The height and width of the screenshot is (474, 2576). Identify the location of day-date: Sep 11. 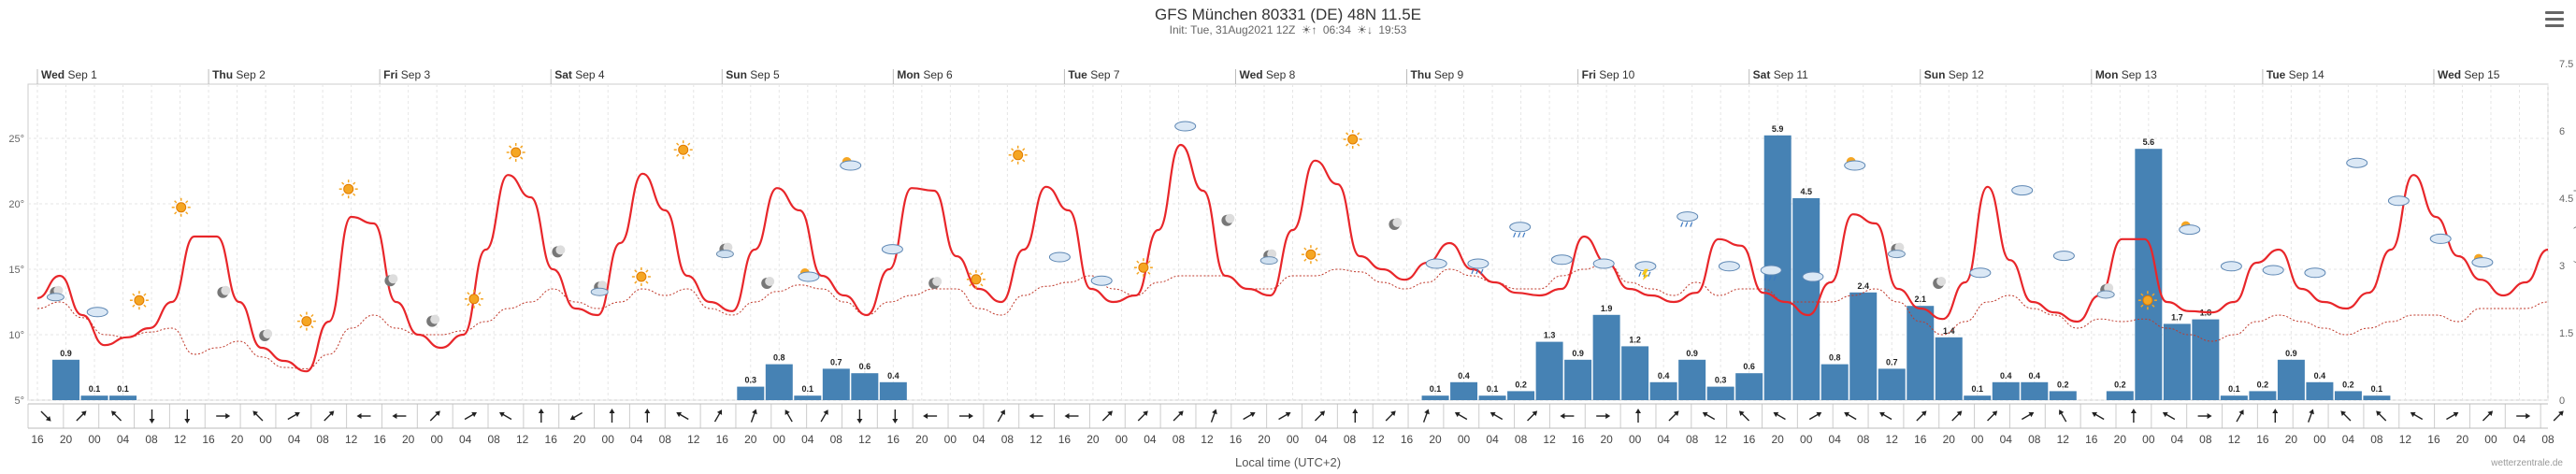
(1789, 74).